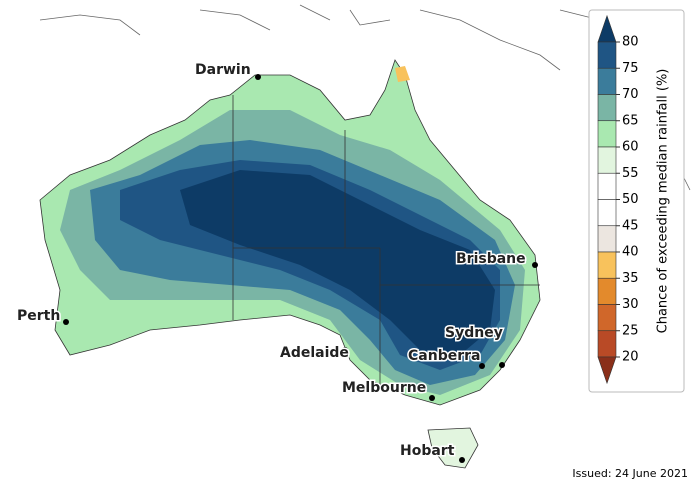 Image resolution: width=694 pixels, height=484 pixels. I want to click on city-label: Adelaide, so click(314, 353).